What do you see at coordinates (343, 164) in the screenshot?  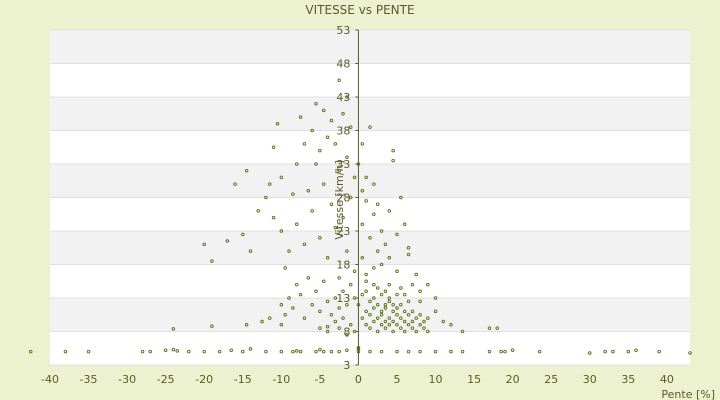 I see `y-tick-label: 33` at bounding box center [343, 164].